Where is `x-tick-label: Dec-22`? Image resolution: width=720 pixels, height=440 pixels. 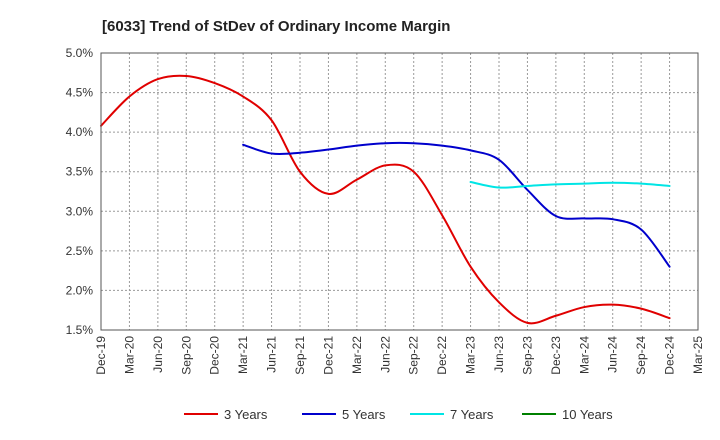
x-tick-label: Dec-22 is located at coordinates (442, 355).